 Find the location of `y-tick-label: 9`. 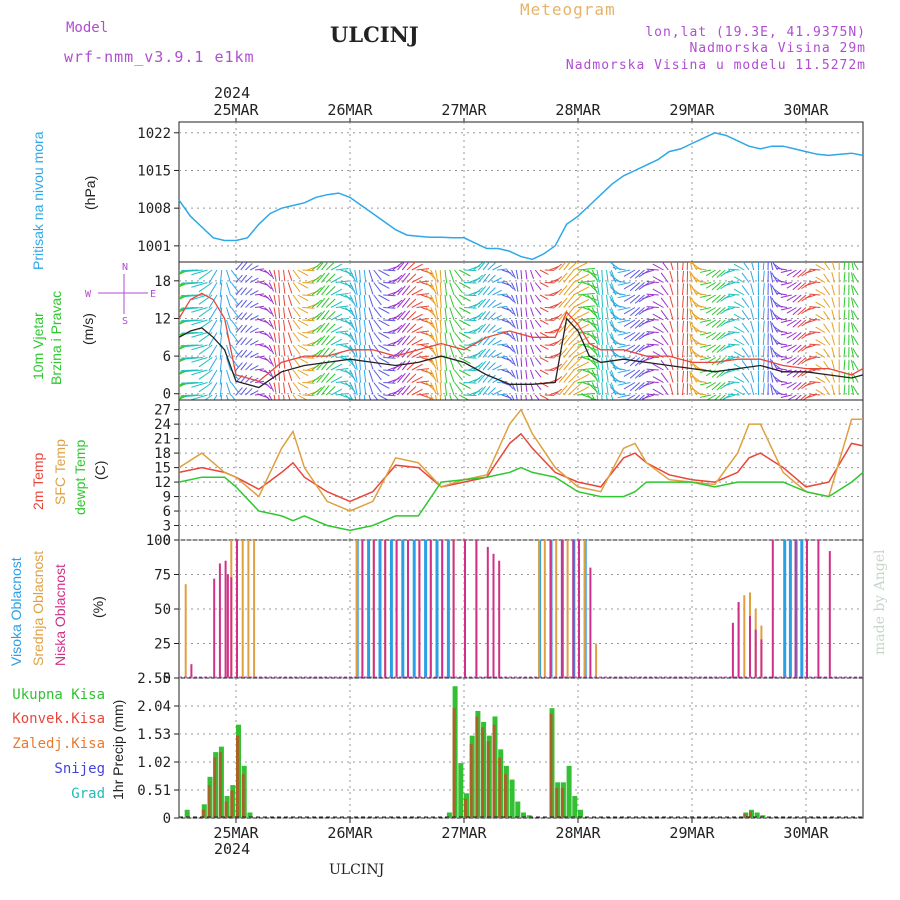

y-tick-label: 9 is located at coordinates (167, 498).